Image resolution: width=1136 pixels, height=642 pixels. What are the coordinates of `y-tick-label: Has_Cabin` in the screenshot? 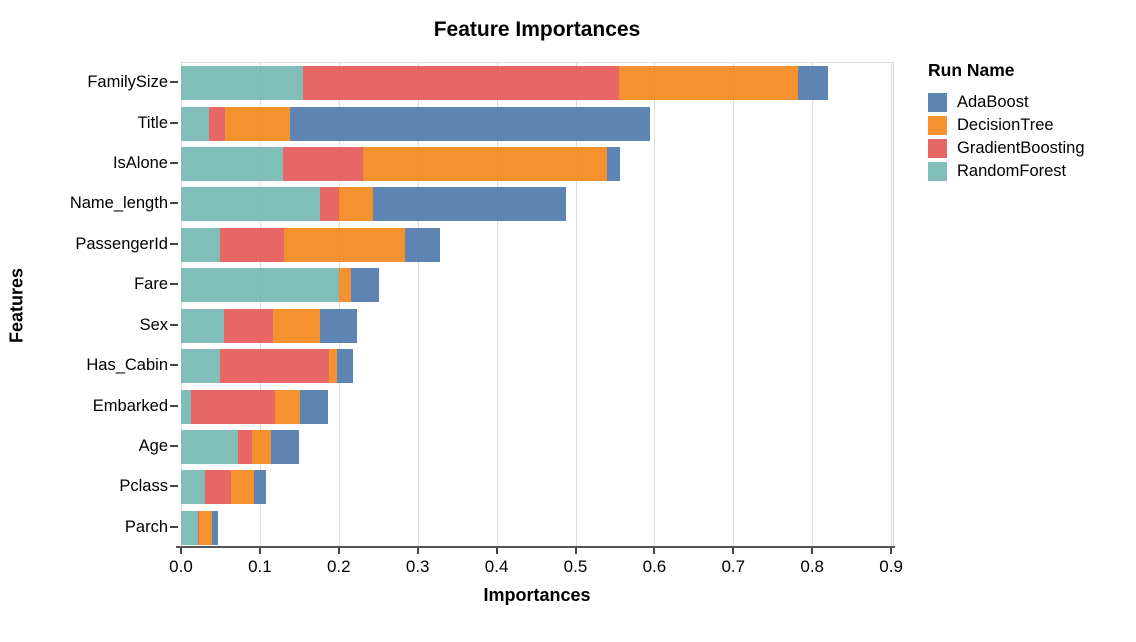 It's located at (127, 365).